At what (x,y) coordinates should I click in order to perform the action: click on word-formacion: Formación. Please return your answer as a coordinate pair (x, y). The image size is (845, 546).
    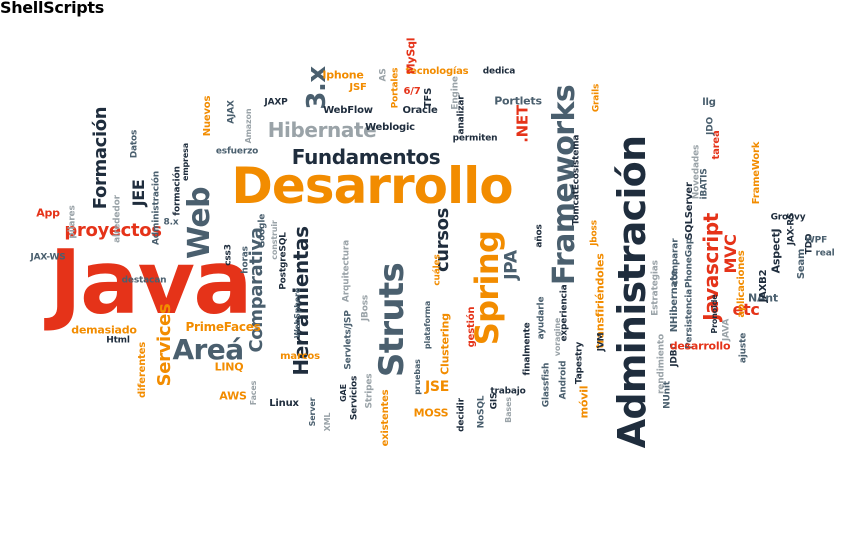
    Looking at the image, I should click on (100, 158).